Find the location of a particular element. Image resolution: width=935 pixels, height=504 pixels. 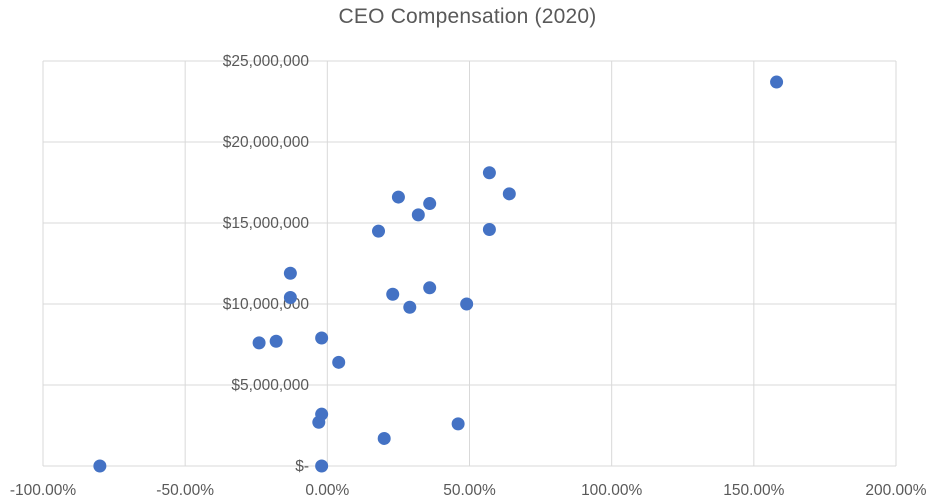

x-axis-tick-label: 50.00% is located at coordinates (469, 490).